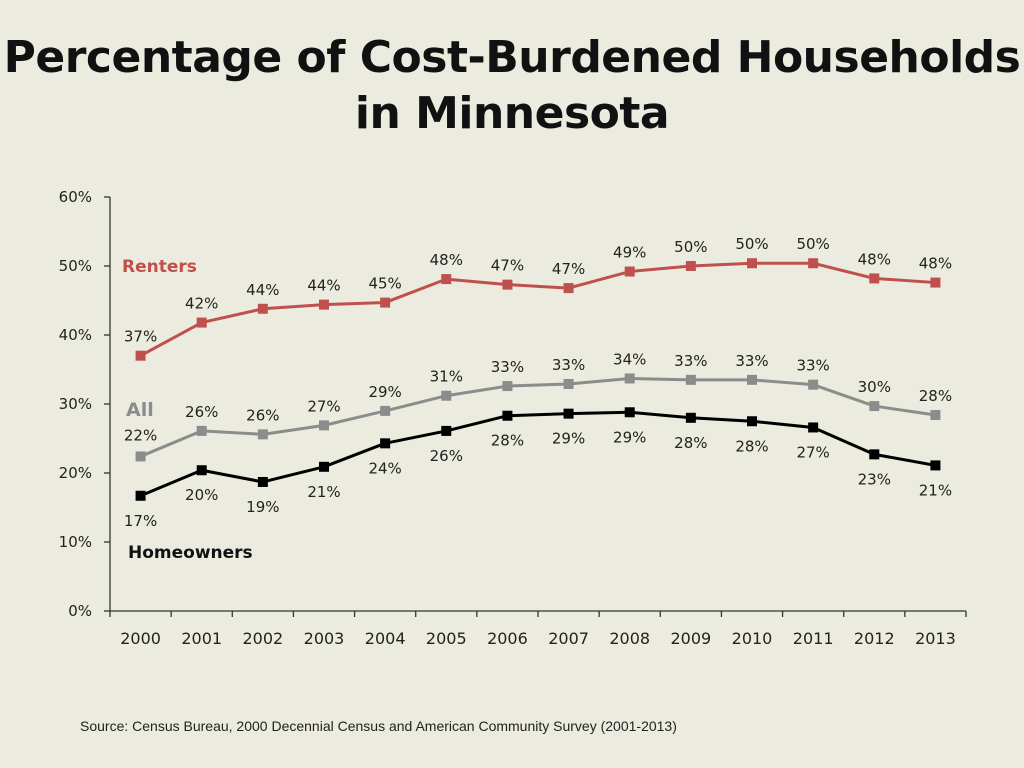  Describe the element at coordinates (874, 387) in the screenshot. I see `data-label-all: 30%` at that location.